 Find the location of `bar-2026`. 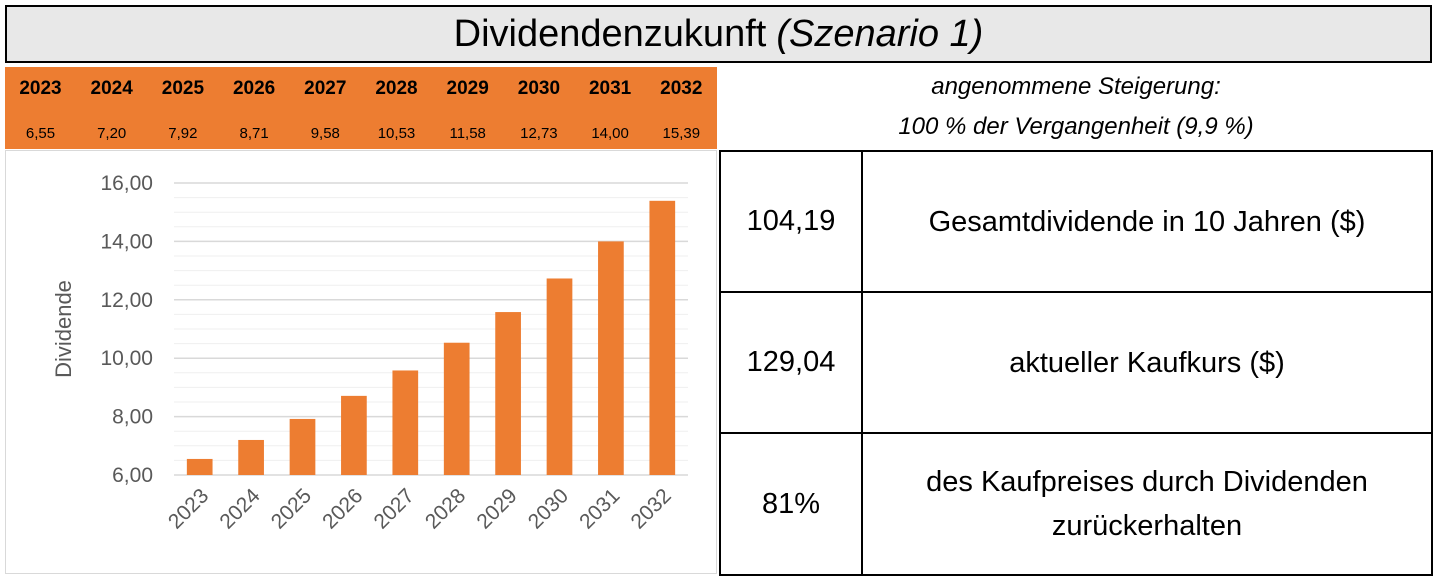

bar-2026 is located at coordinates (354, 435).